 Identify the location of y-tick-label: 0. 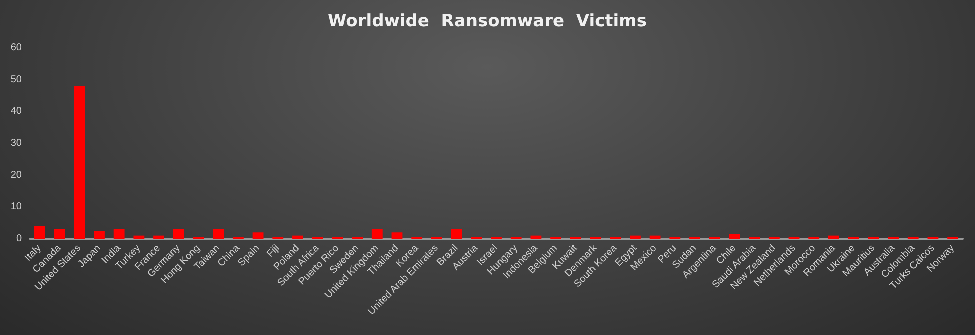
(19, 239).